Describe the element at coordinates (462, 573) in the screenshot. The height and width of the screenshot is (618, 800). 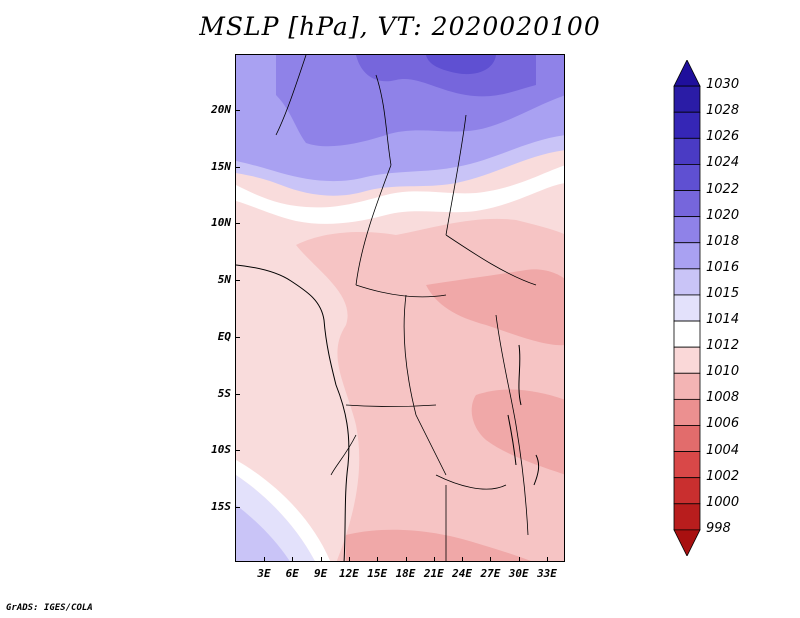
I see `lon-label: 24E` at that location.